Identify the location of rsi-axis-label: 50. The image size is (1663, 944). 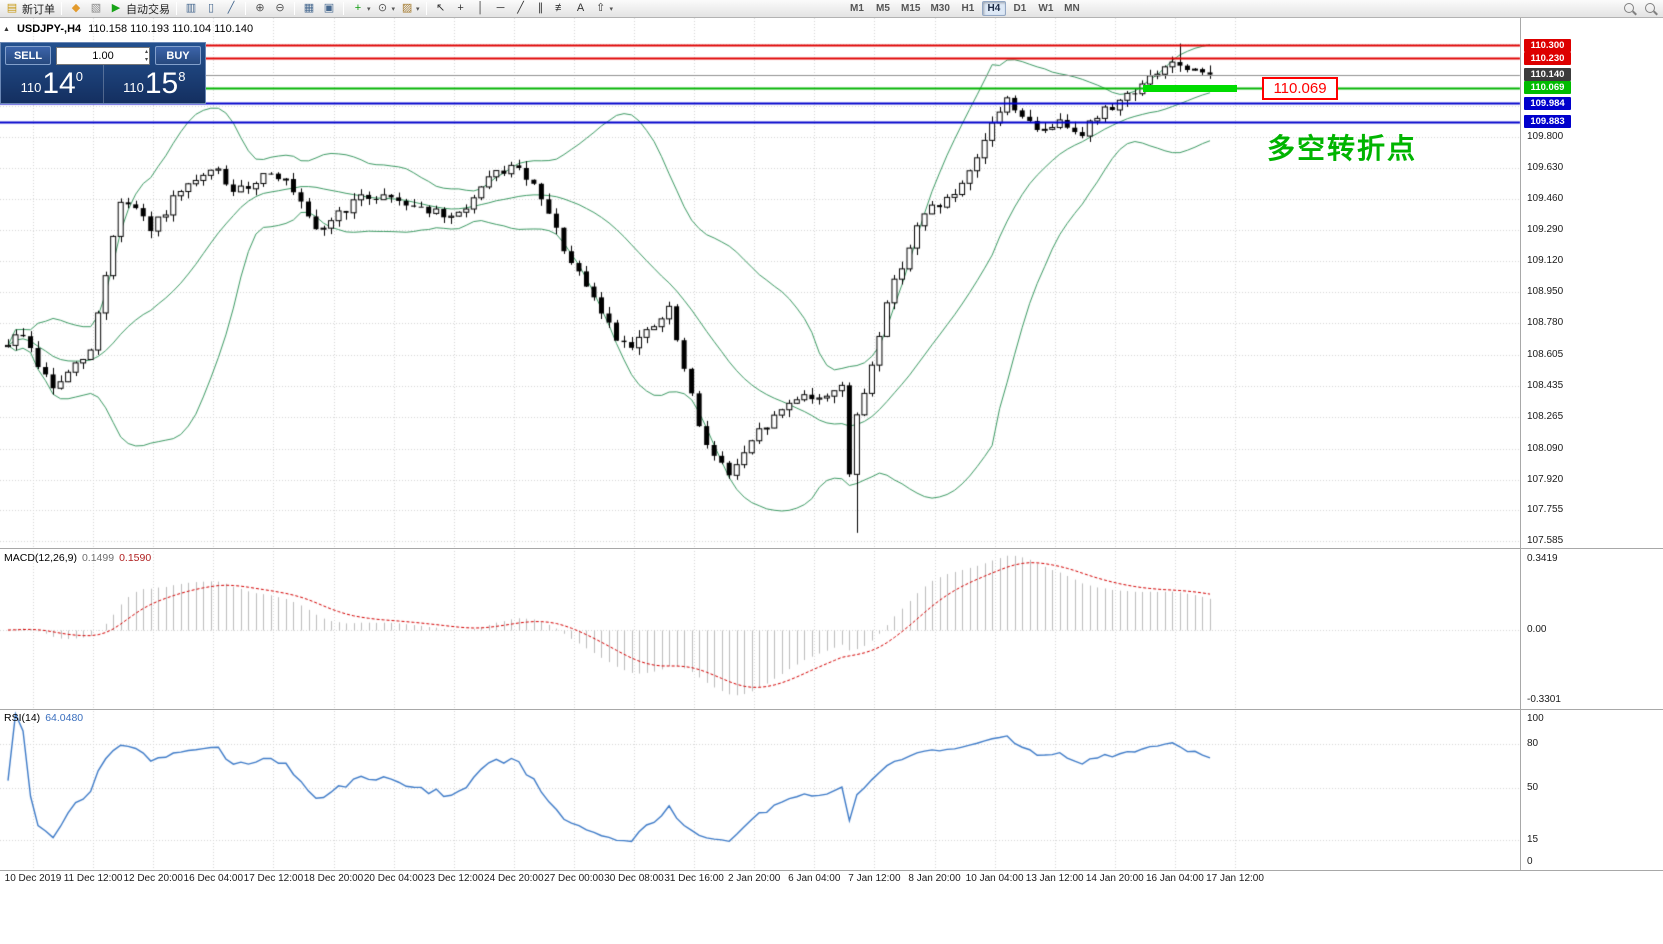
(1533, 787).